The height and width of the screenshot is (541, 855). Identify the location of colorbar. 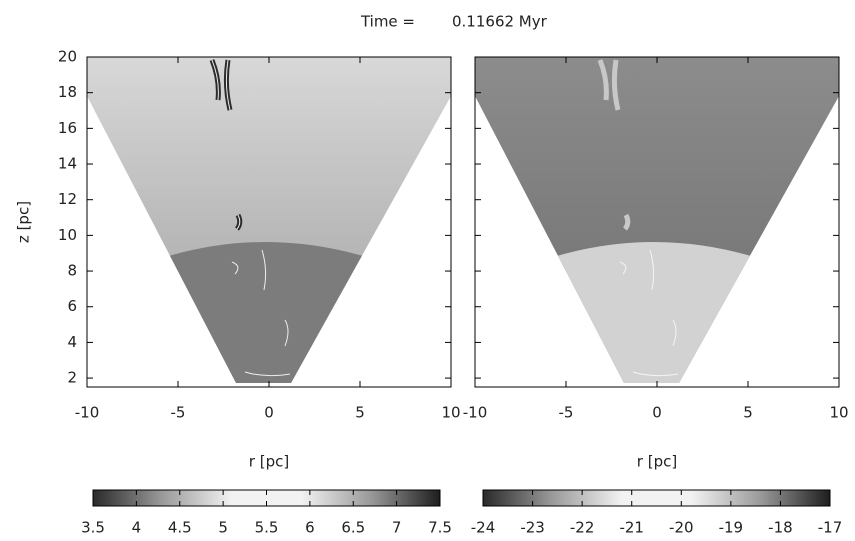
(656, 498).